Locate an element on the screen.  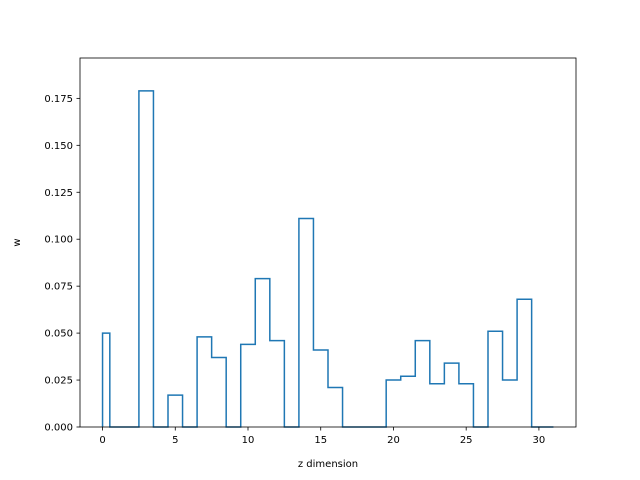
y-axis-ticks: 0.000 0.025 0.050 0.075 0.100 0.125 0.150 0.175 is located at coordinates (62, 264).